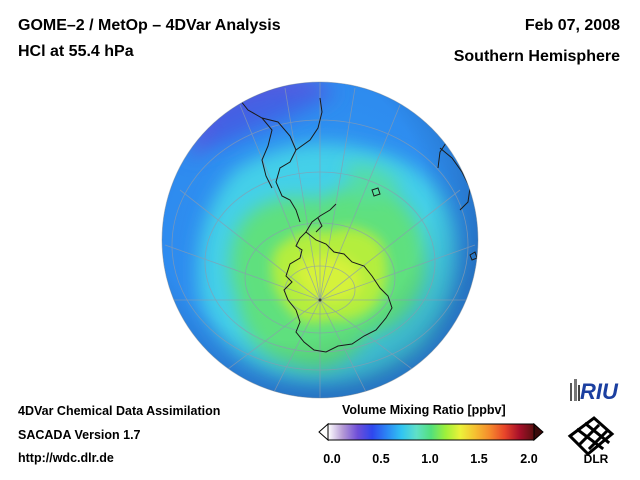  Describe the element at coordinates (431, 432) in the screenshot. I see `colorbar` at that location.